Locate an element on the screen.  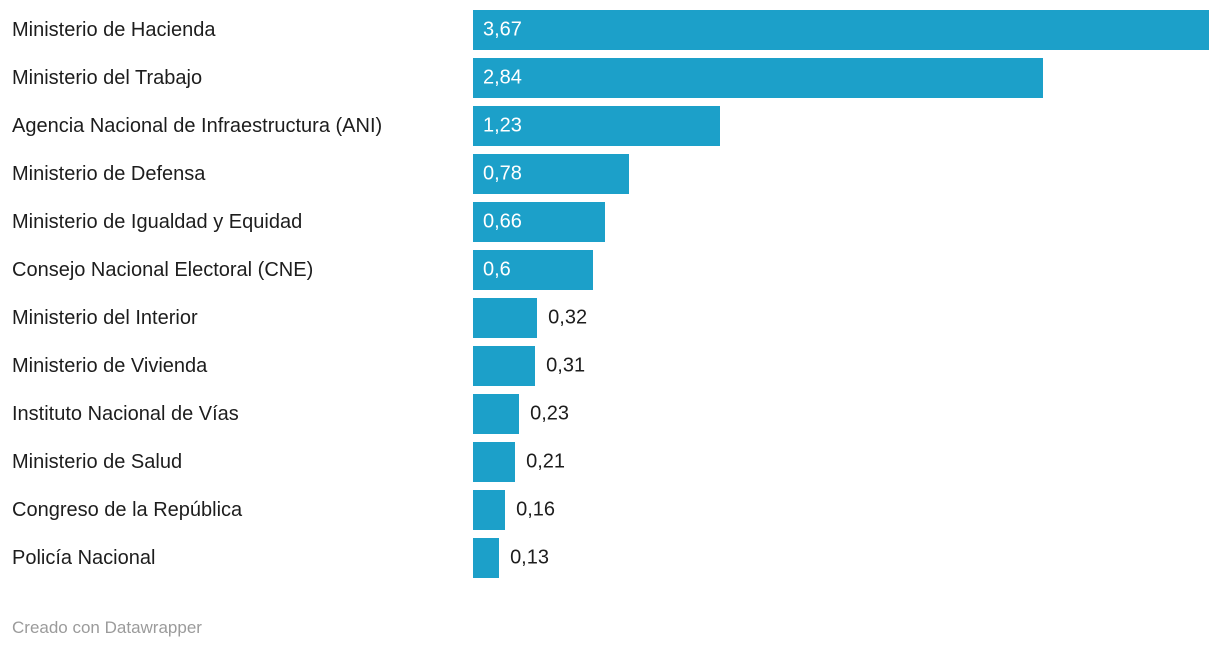
bar: 0,66 is located at coordinates (539, 222).